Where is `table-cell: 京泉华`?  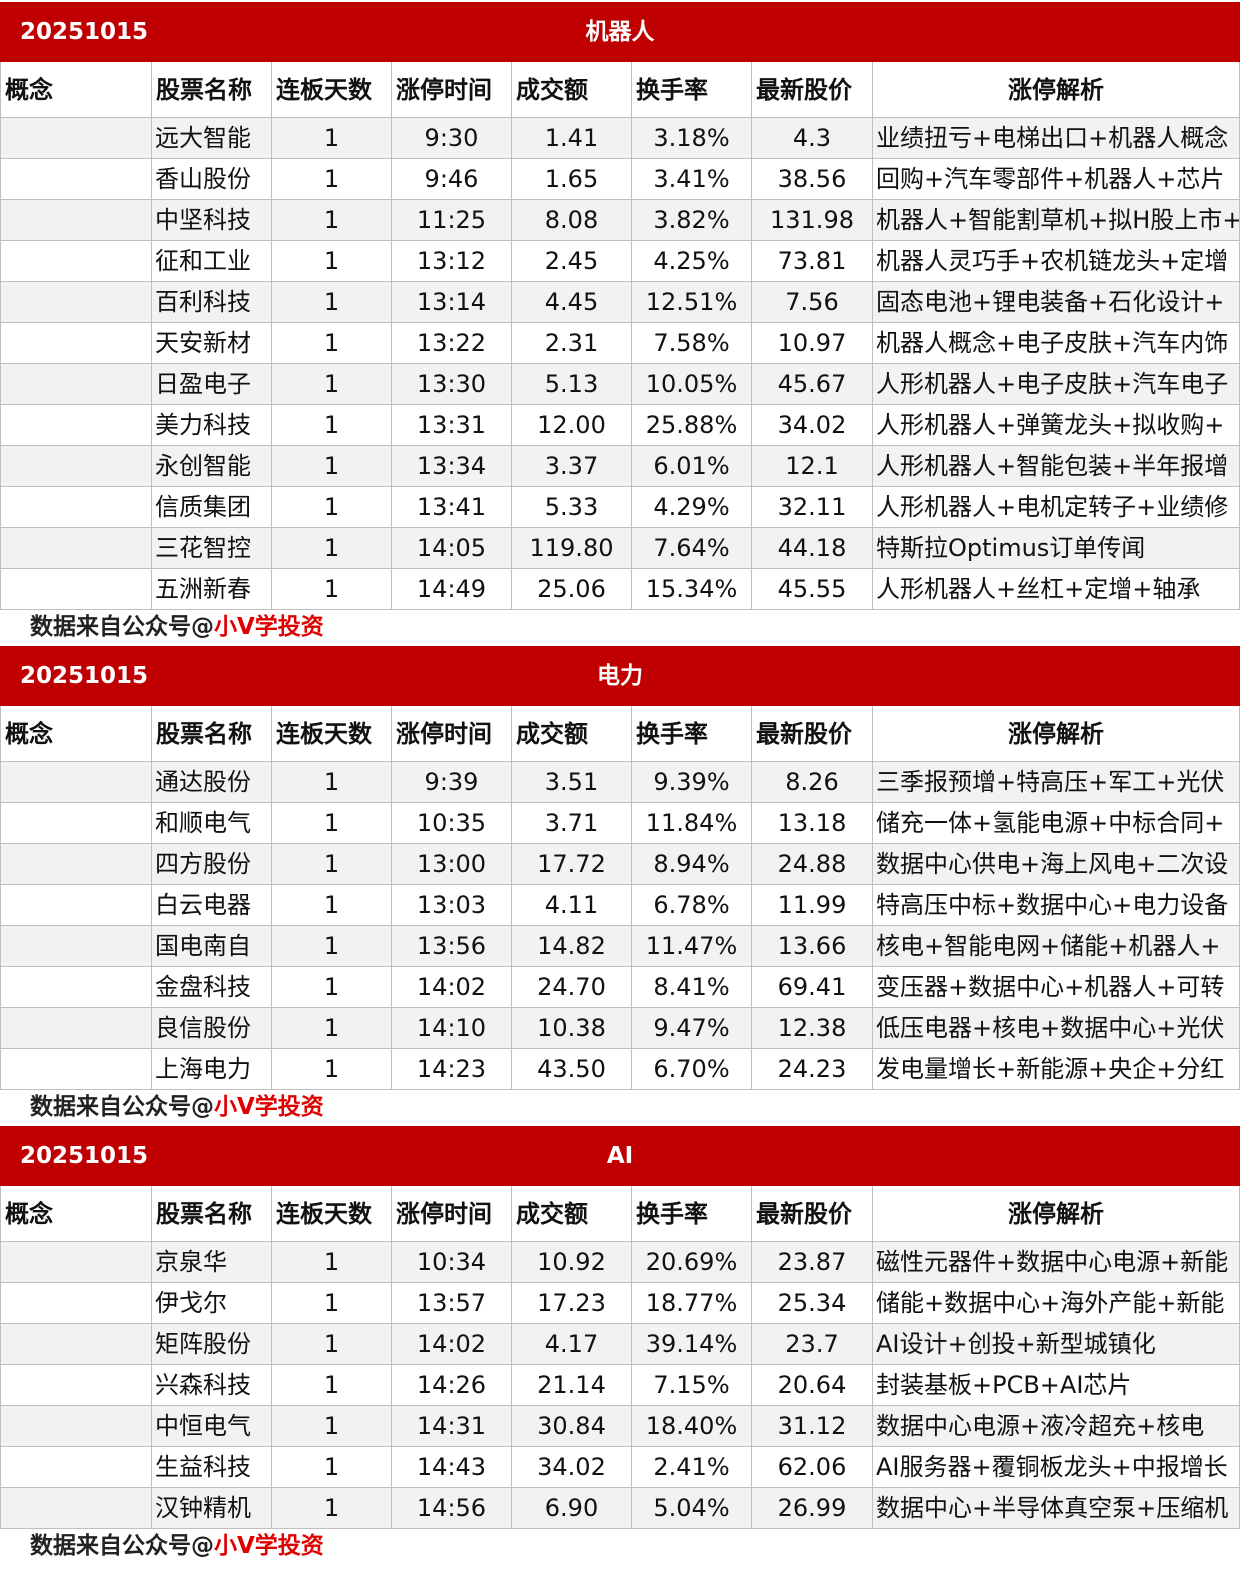
table-cell: 京泉华 is located at coordinates (212, 1262).